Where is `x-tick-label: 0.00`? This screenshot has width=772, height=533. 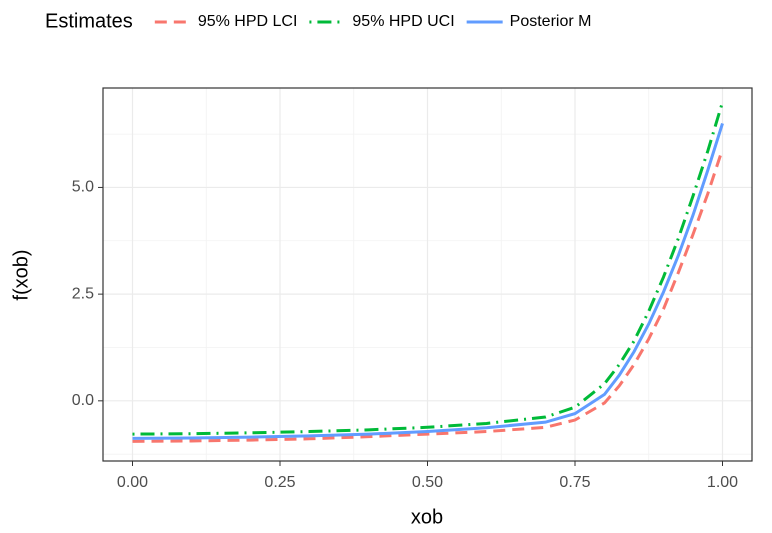 x-tick-label: 0.00 is located at coordinates (132, 482).